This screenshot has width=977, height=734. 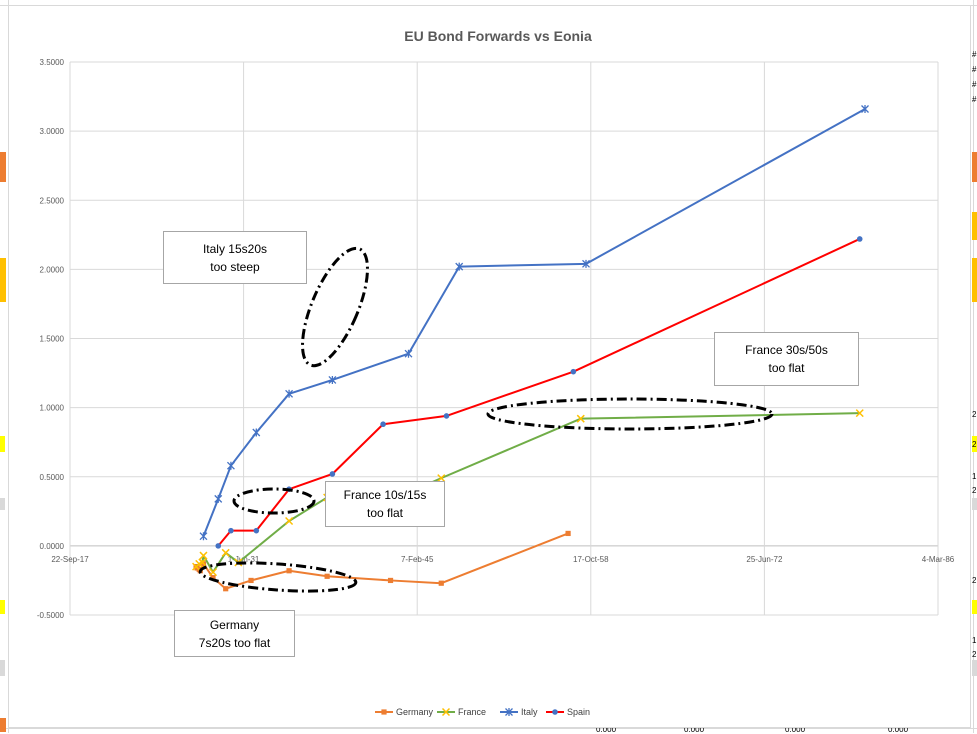 I want to click on y-tick-label: -0.5000, so click(x=51, y=615).